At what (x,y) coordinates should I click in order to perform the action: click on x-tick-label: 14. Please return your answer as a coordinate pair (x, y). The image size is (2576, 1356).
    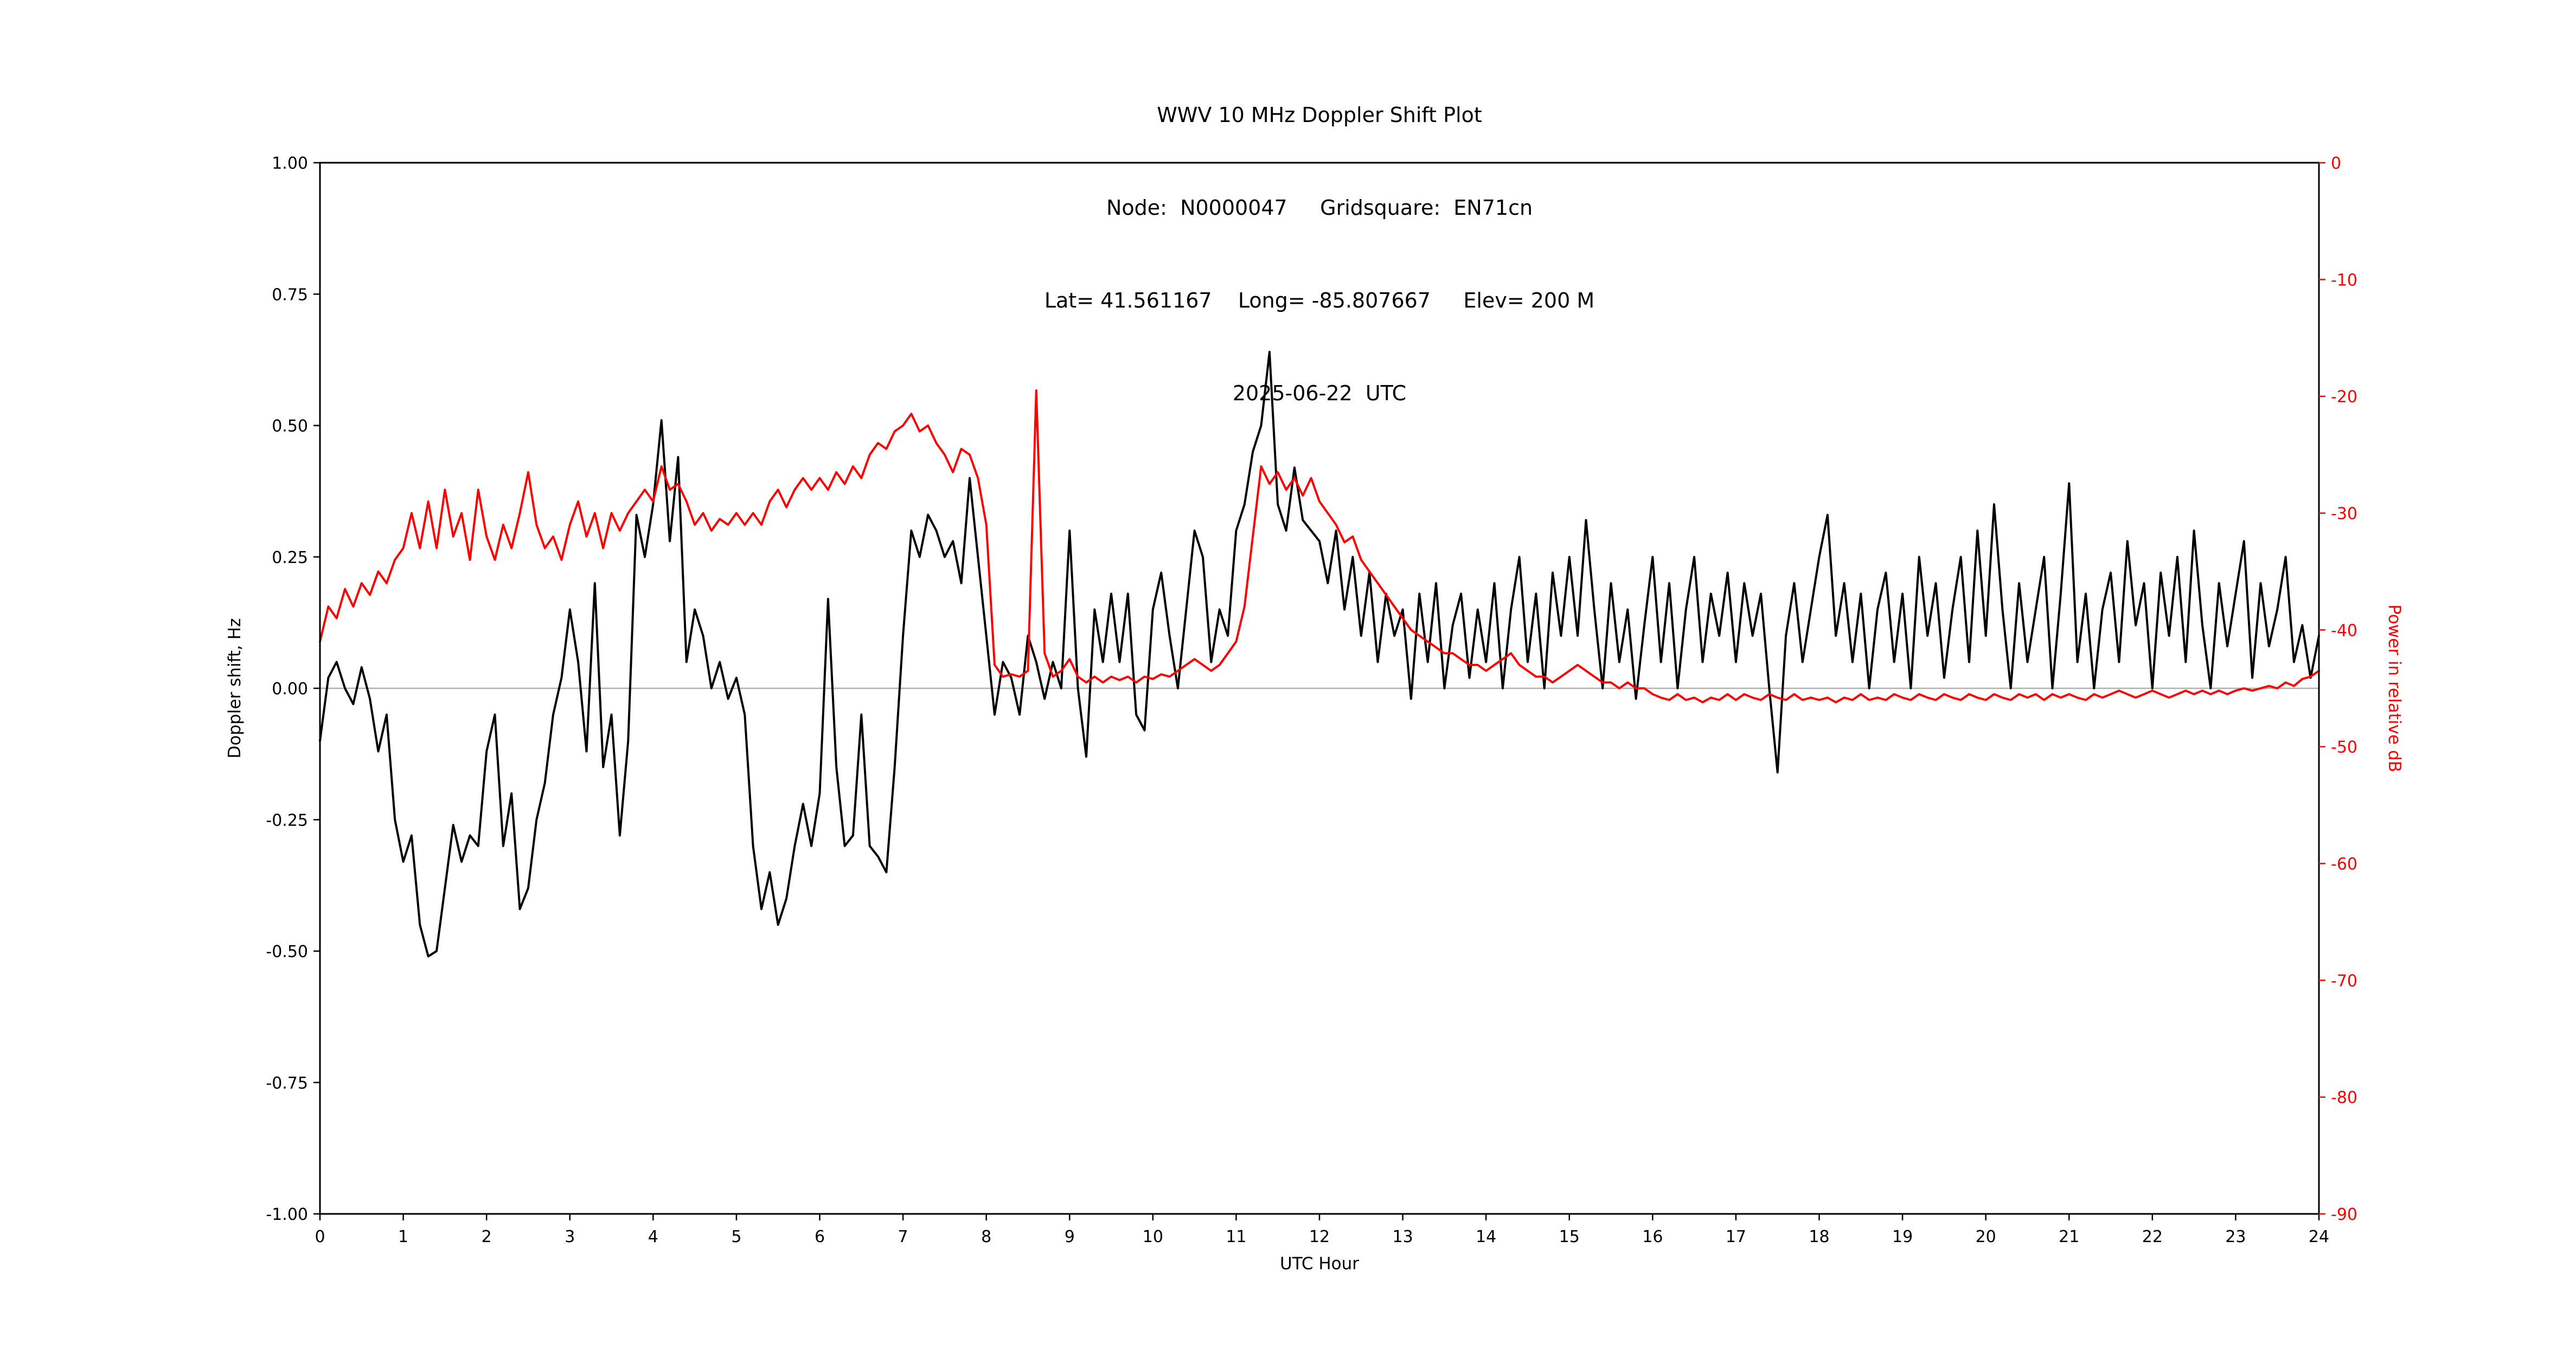
    Looking at the image, I should click on (1486, 1236).